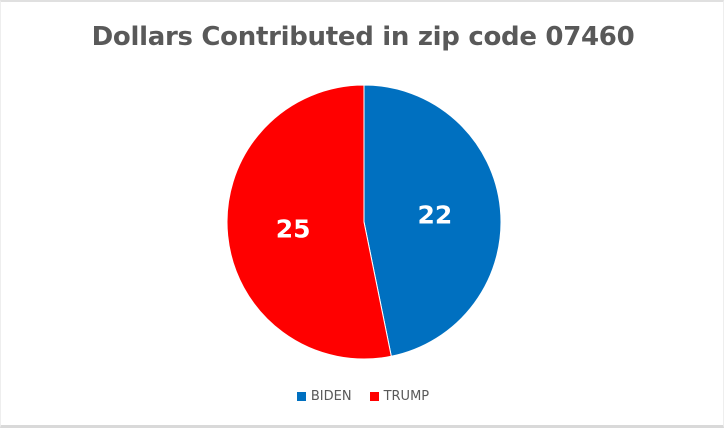 The height and width of the screenshot is (428, 724). Describe the element at coordinates (406, 396) in the screenshot. I see `legend-label-trump: TRUMP` at that location.